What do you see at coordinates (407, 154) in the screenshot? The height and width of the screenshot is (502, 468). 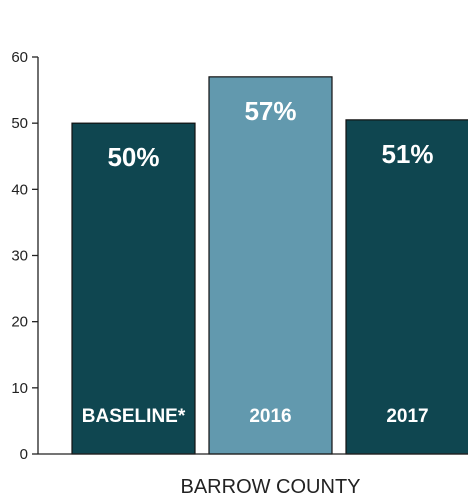 I see `bar-value-label: 51%` at bounding box center [407, 154].